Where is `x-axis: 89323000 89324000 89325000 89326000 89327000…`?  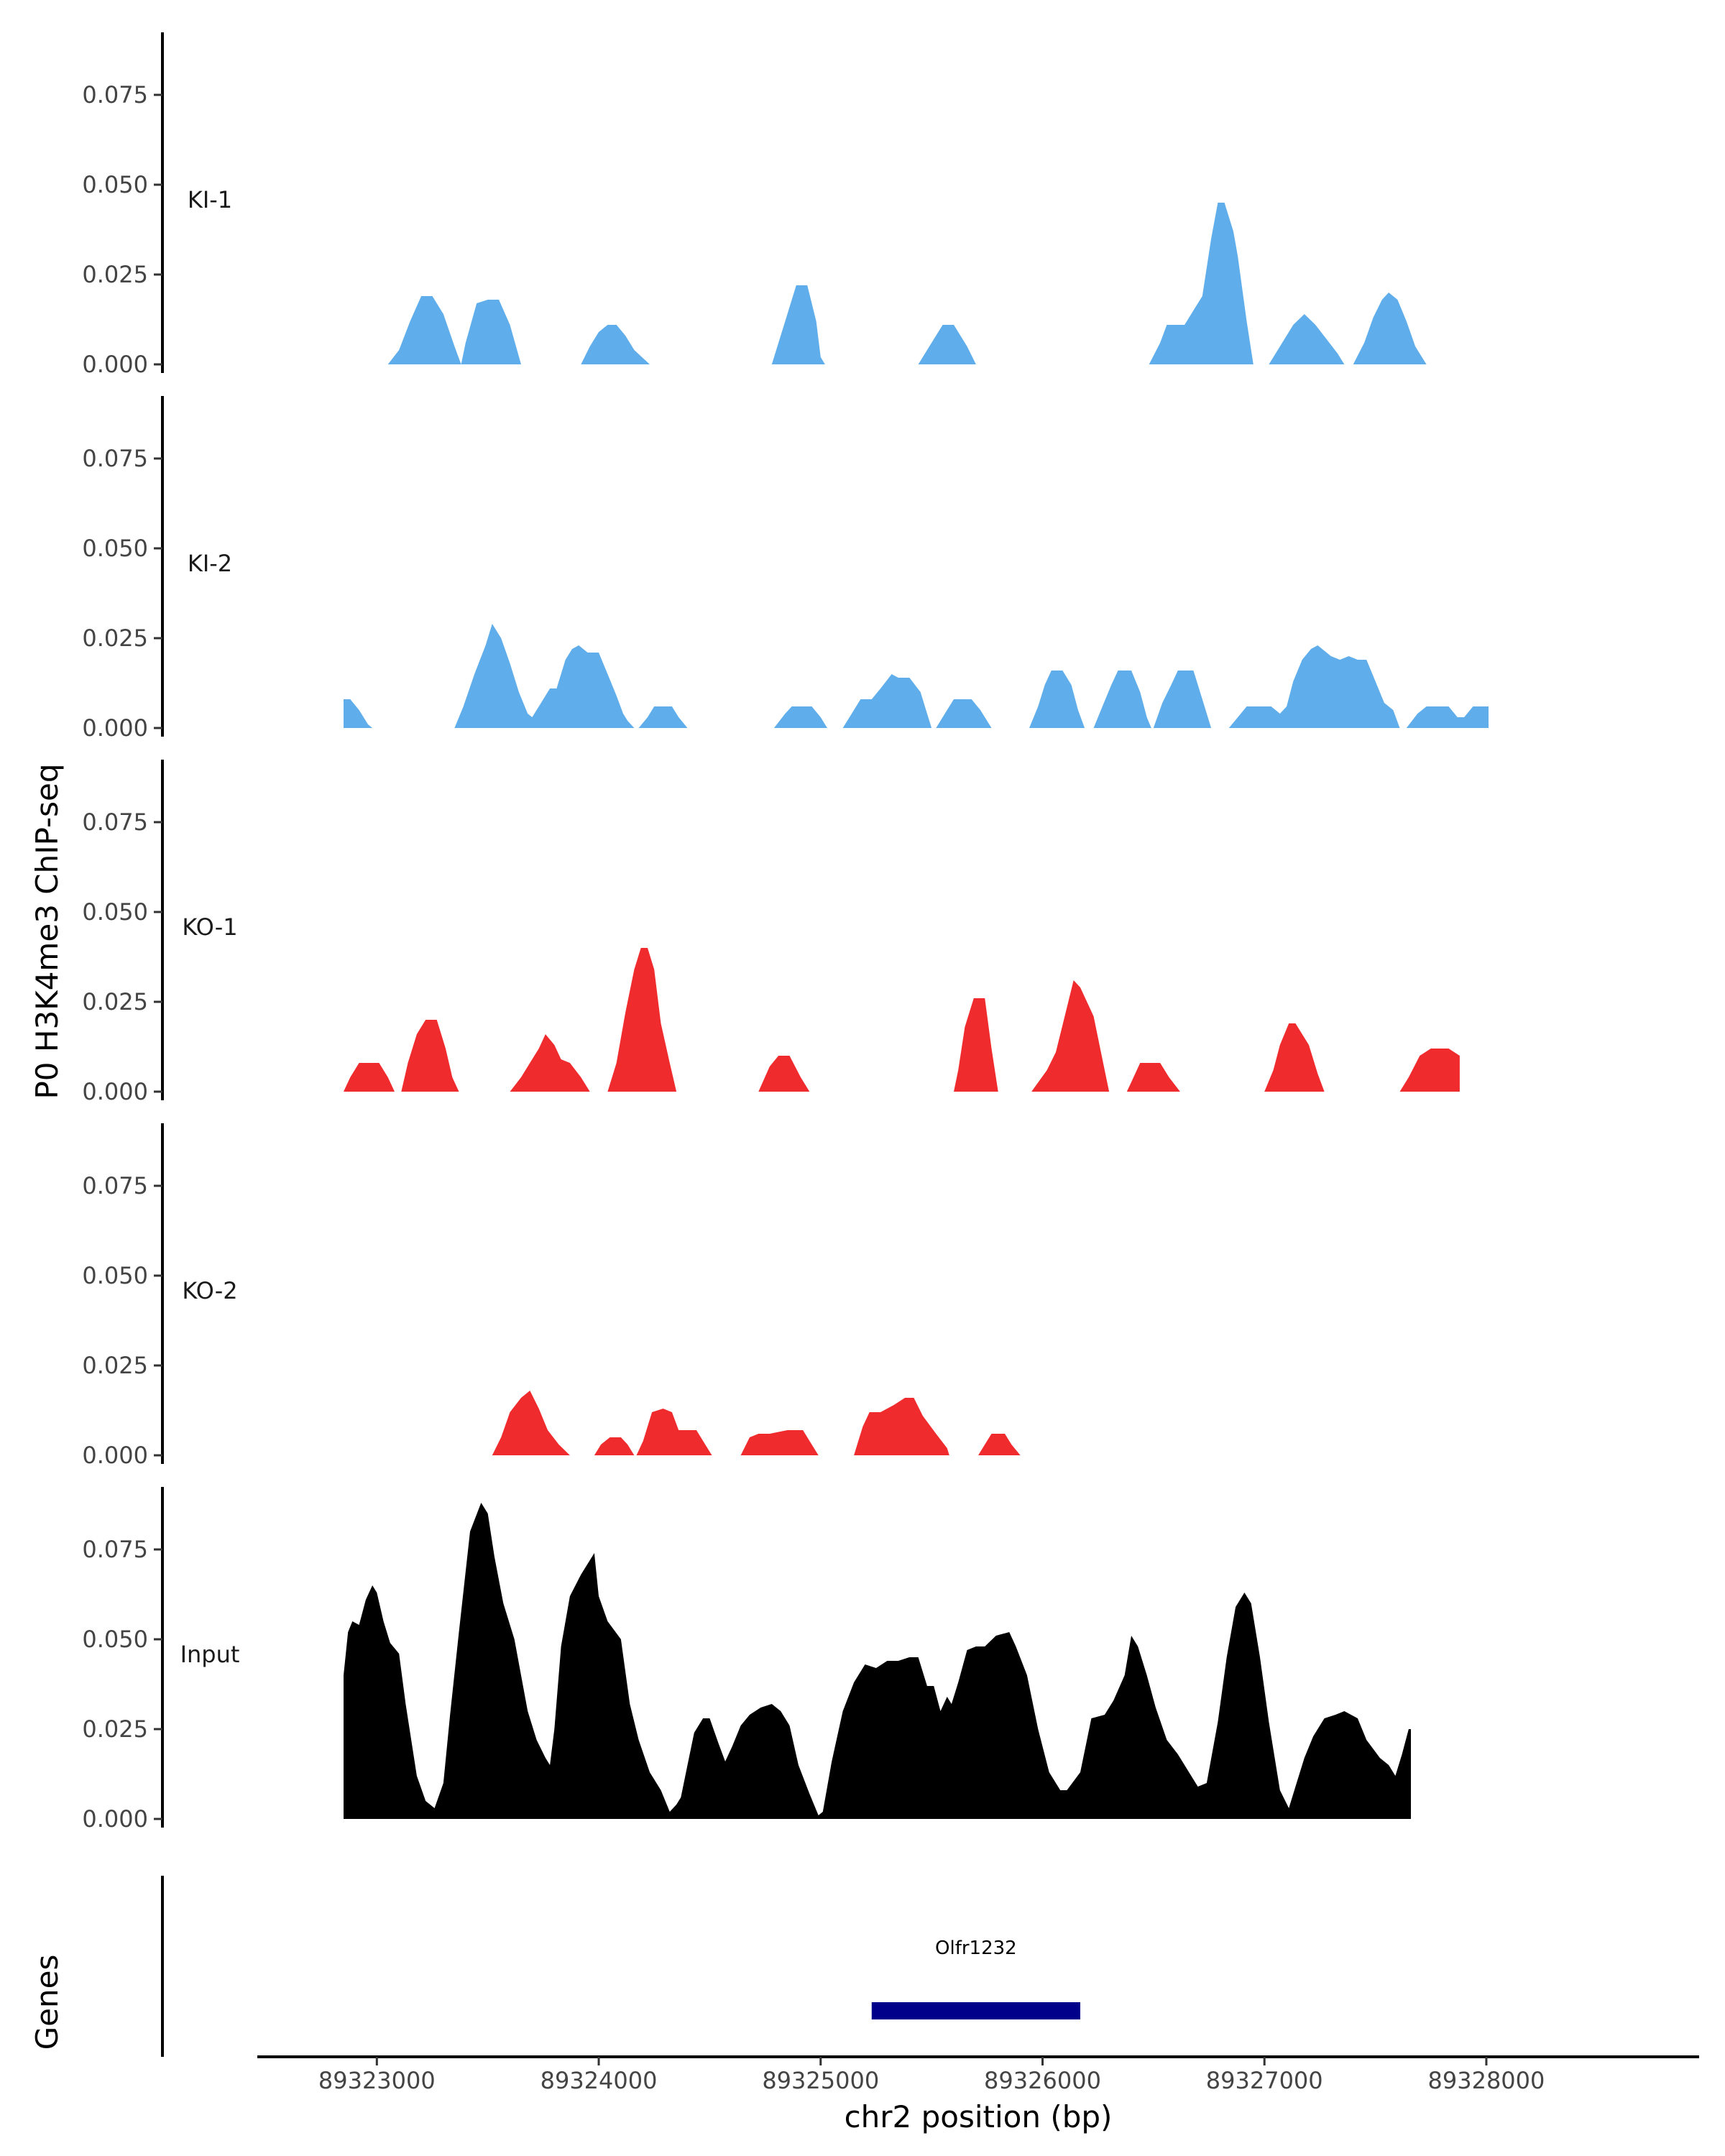
x-axis: 89323000 89324000 89325000 89326000 89327000… is located at coordinates (978, 2074).